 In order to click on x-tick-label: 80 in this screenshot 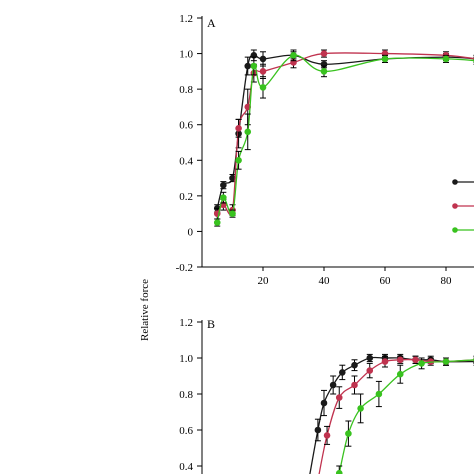, I will do `click(447, 281)`.